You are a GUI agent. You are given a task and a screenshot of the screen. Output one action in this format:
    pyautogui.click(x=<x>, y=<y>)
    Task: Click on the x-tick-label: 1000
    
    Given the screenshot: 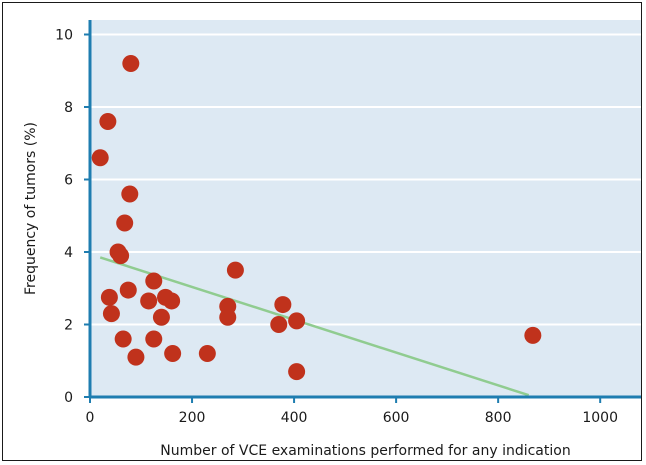 What is the action you would take?
    pyautogui.click(x=600, y=418)
    